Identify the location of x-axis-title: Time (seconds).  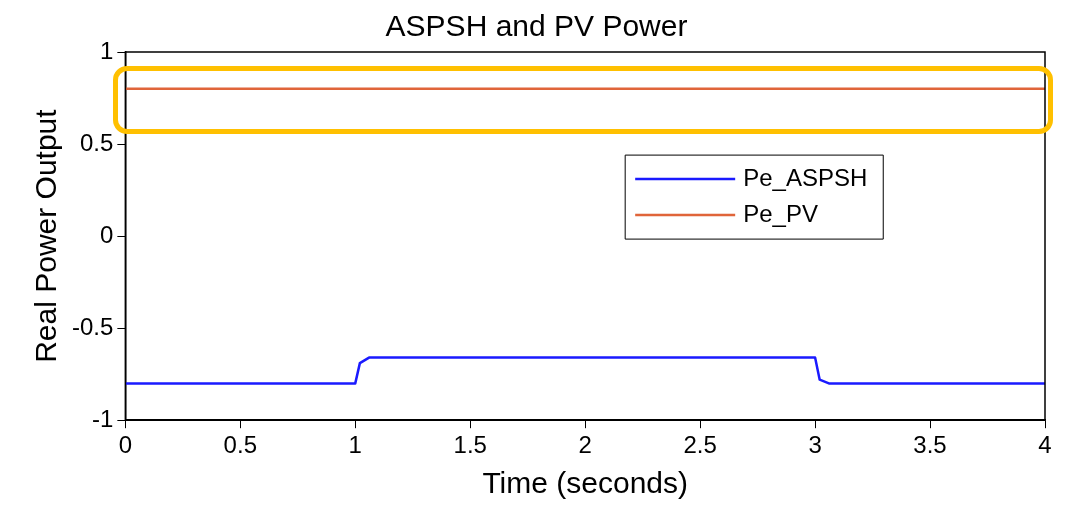
(585, 483).